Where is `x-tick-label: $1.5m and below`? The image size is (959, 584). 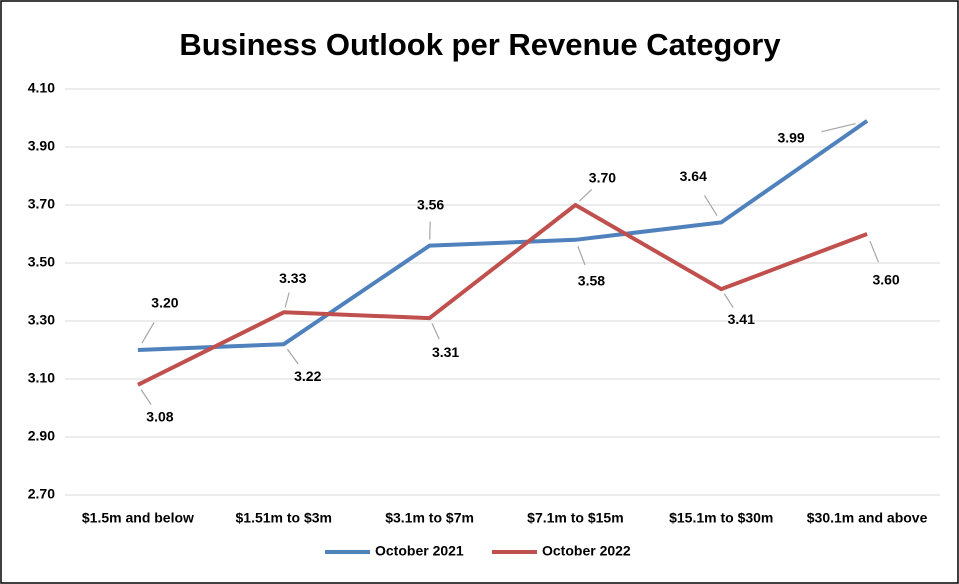 x-tick-label: $1.5m and below is located at coordinates (138, 518).